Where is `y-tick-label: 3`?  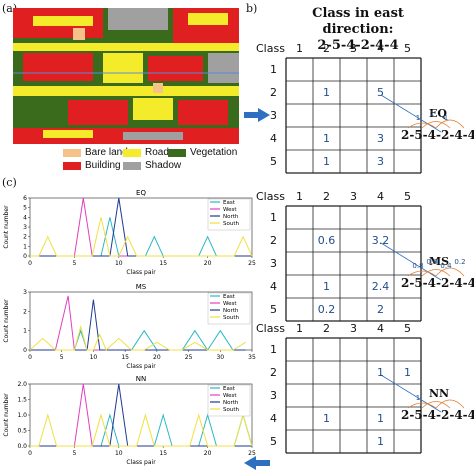
y-tick-label: 3 is located at coordinates (25, 227).